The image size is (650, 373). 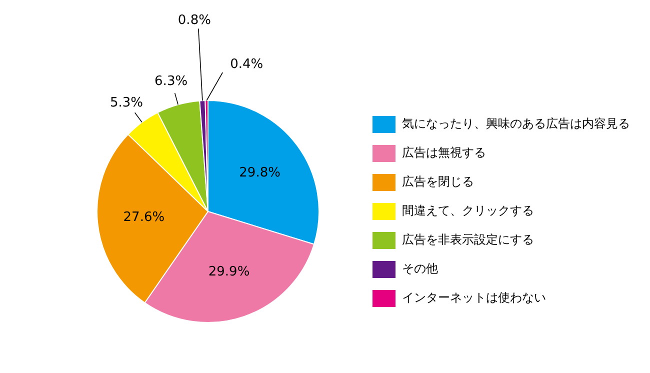 I want to click on data-label: 0.8%, so click(x=194, y=20).